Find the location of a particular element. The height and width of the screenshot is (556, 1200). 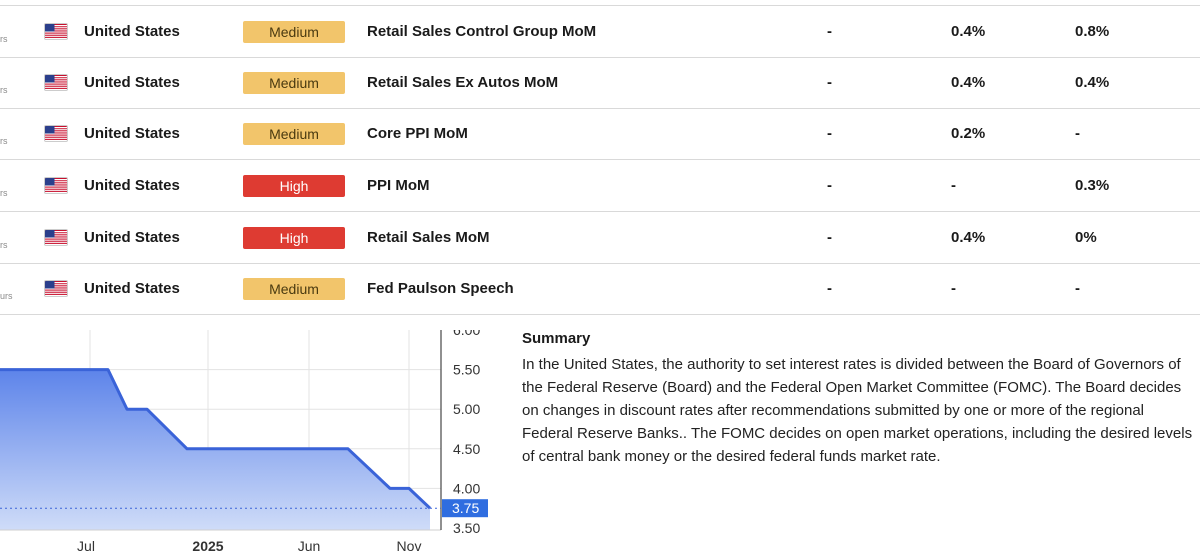

x-tick-label: Nov is located at coordinates (409, 546).